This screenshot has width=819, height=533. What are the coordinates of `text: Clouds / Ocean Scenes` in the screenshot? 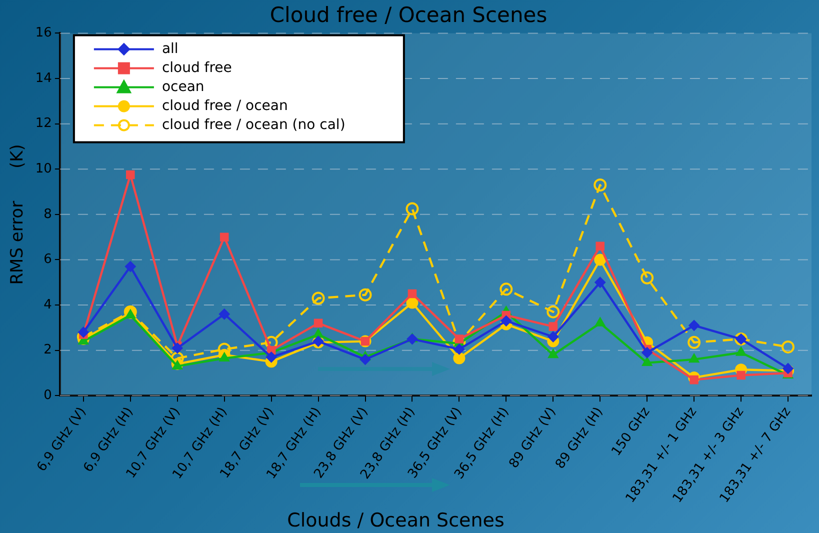 It's located at (395, 520).